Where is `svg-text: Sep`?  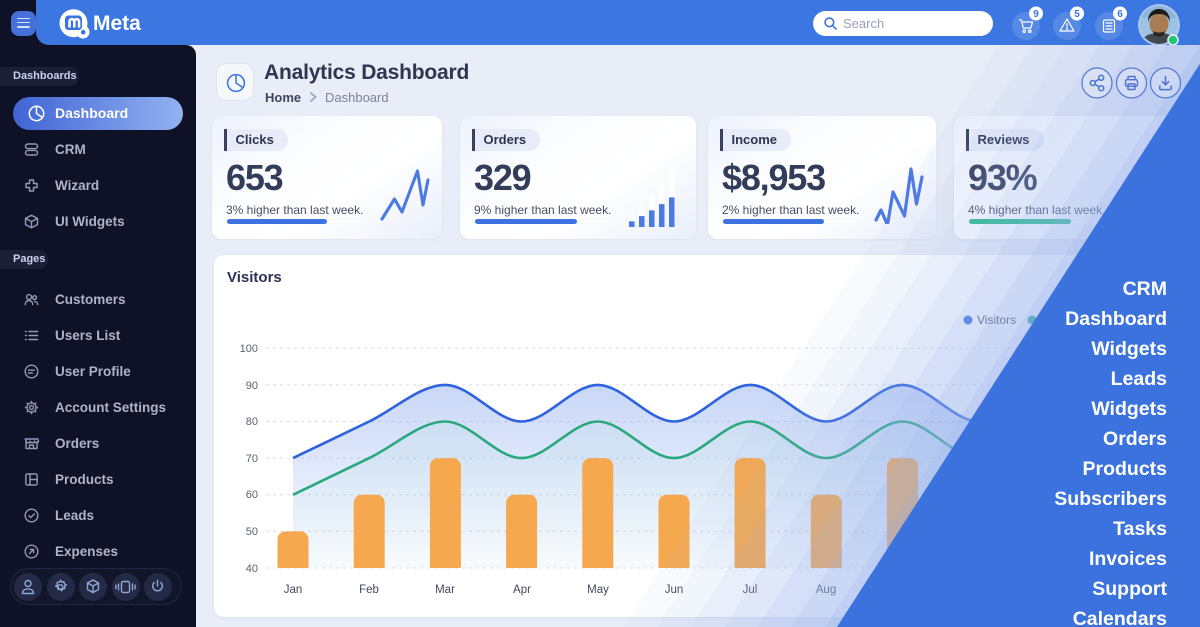
svg-text: Sep is located at coordinates (903, 590).